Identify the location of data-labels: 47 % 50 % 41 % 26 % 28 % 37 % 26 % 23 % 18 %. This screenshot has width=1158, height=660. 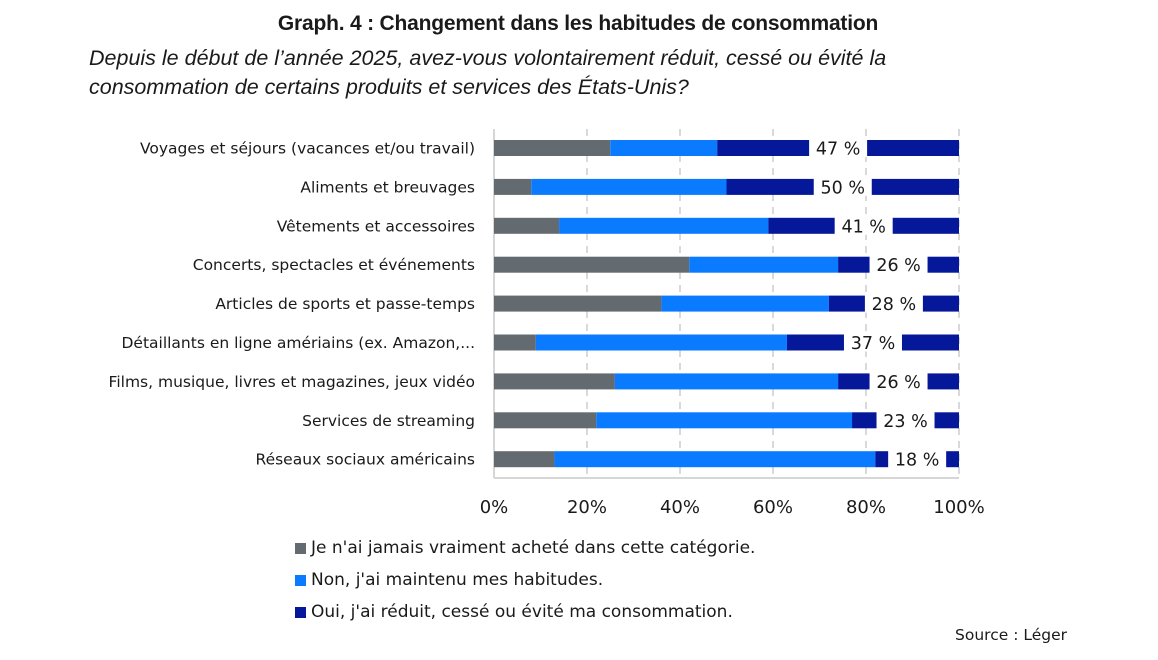
(878, 305).